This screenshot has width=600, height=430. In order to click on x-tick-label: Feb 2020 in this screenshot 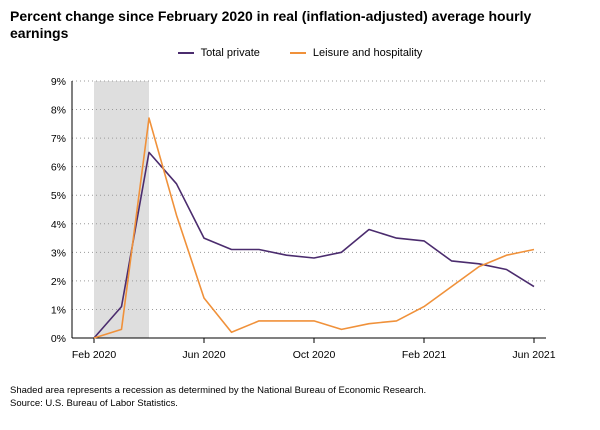, I will do `click(94, 355)`.